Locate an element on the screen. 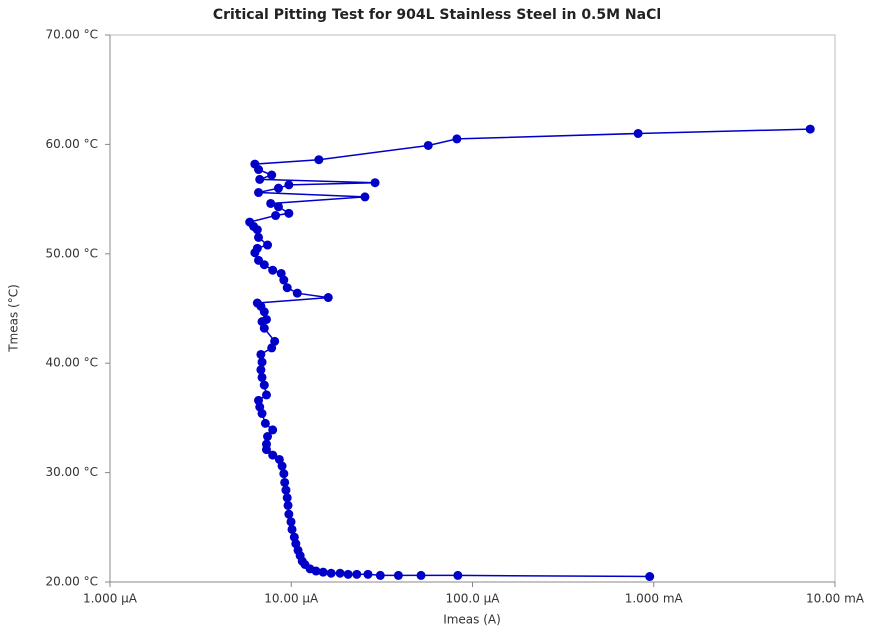 Image resolution: width=875 pixels, height=632 pixels. y-tick-label: 60.00 °C is located at coordinates (71, 144).